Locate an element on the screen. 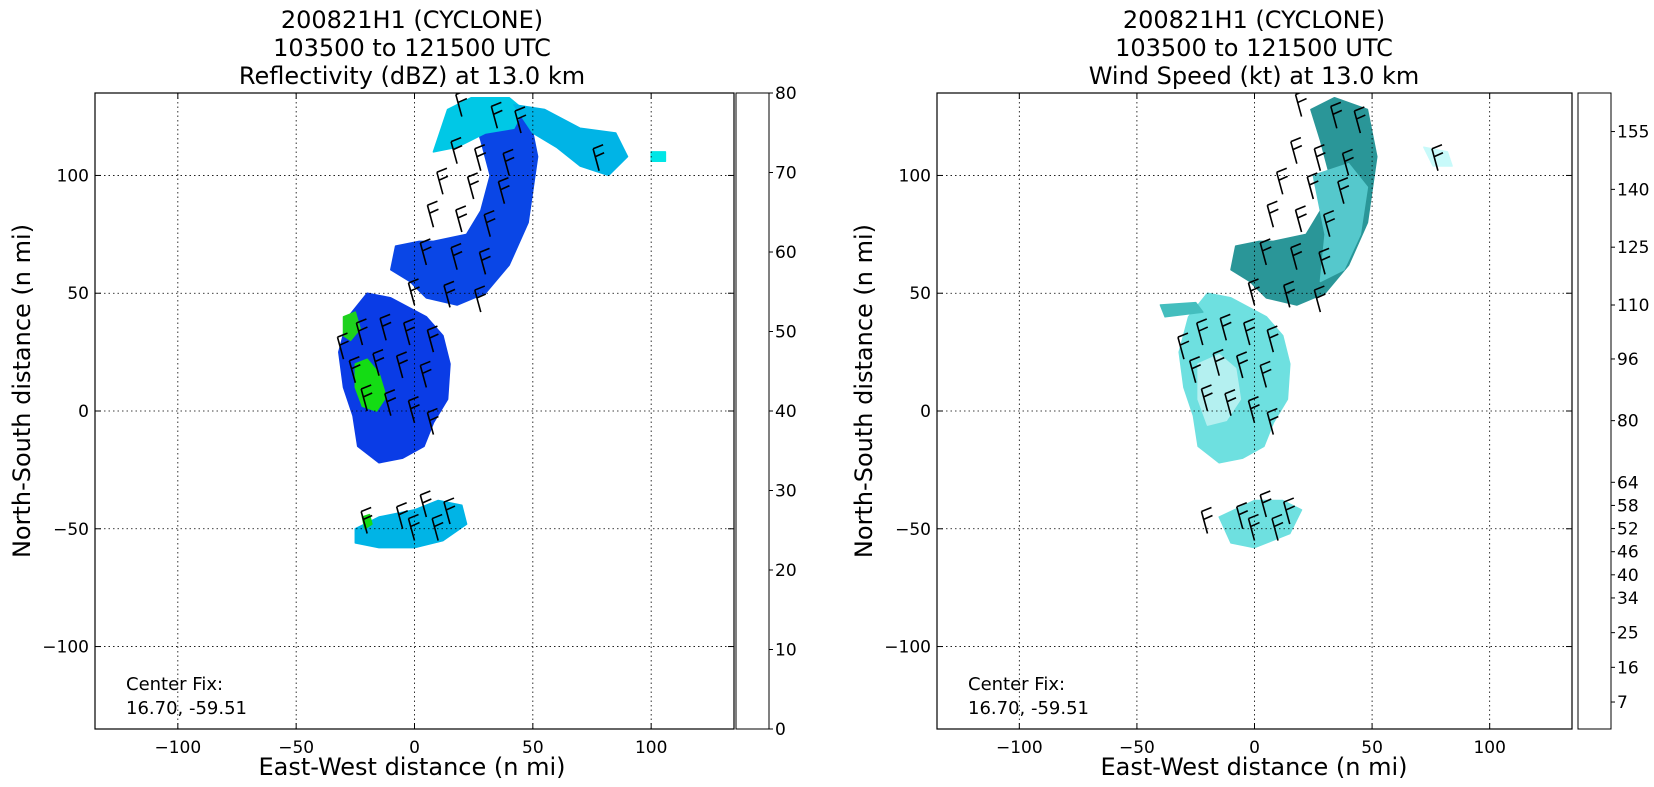 The height and width of the screenshot is (787, 1654). colorbar-tick-label: 25 is located at coordinates (1628, 634).